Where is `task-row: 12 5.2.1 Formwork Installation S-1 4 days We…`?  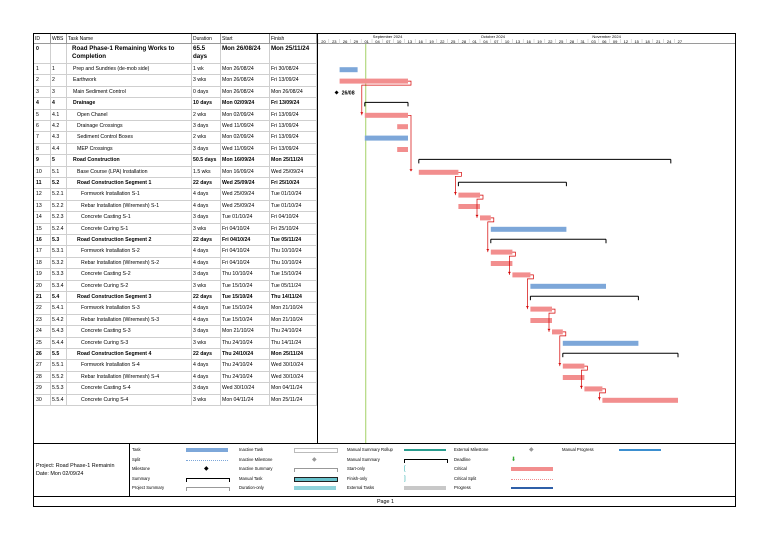
task-row: 12 5.2.1 Formwork Installation S-1 4 days We… is located at coordinates (175, 195).